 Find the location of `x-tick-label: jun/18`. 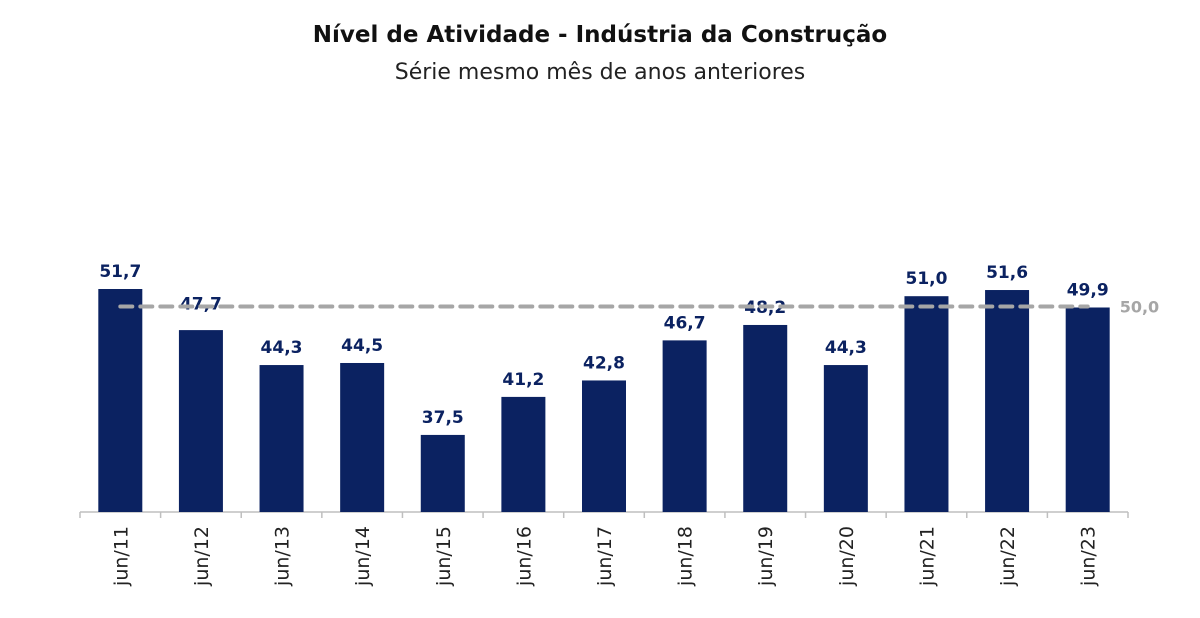

x-tick-label: jun/18 is located at coordinates (686, 556).